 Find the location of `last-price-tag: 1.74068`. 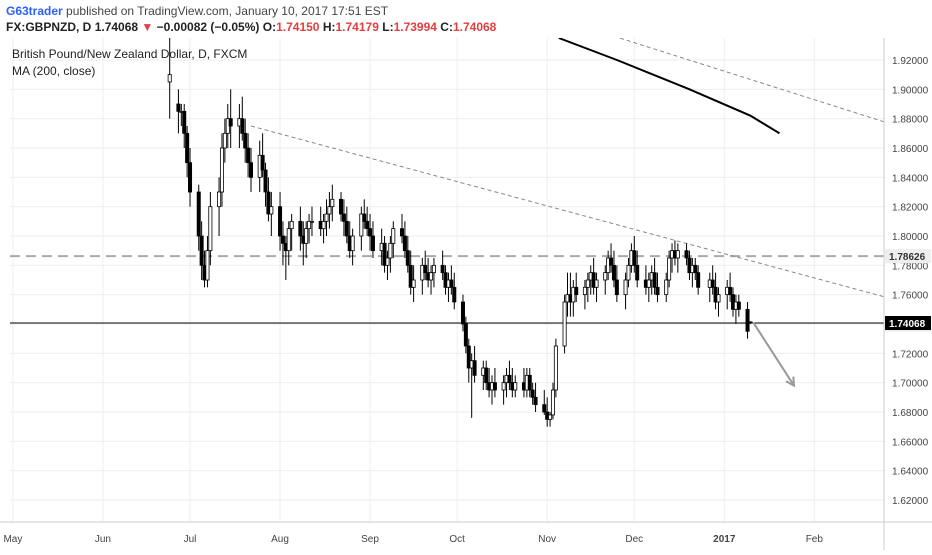

last-price-tag: 1.74068 is located at coordinates (907, 324).